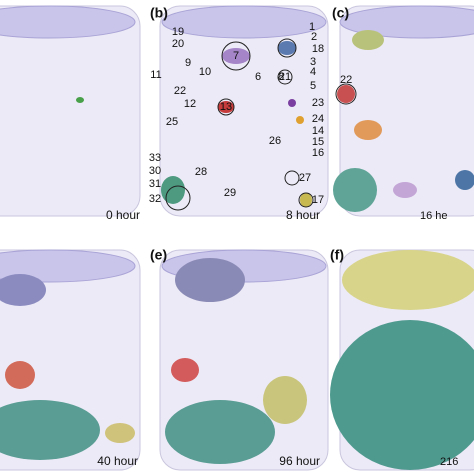 The height and width of the screenshot is (474, 474). What do you see at coordinates (318, 200) in the screenshot?
I see `annotation: 17` at bounding box center [318, 200].